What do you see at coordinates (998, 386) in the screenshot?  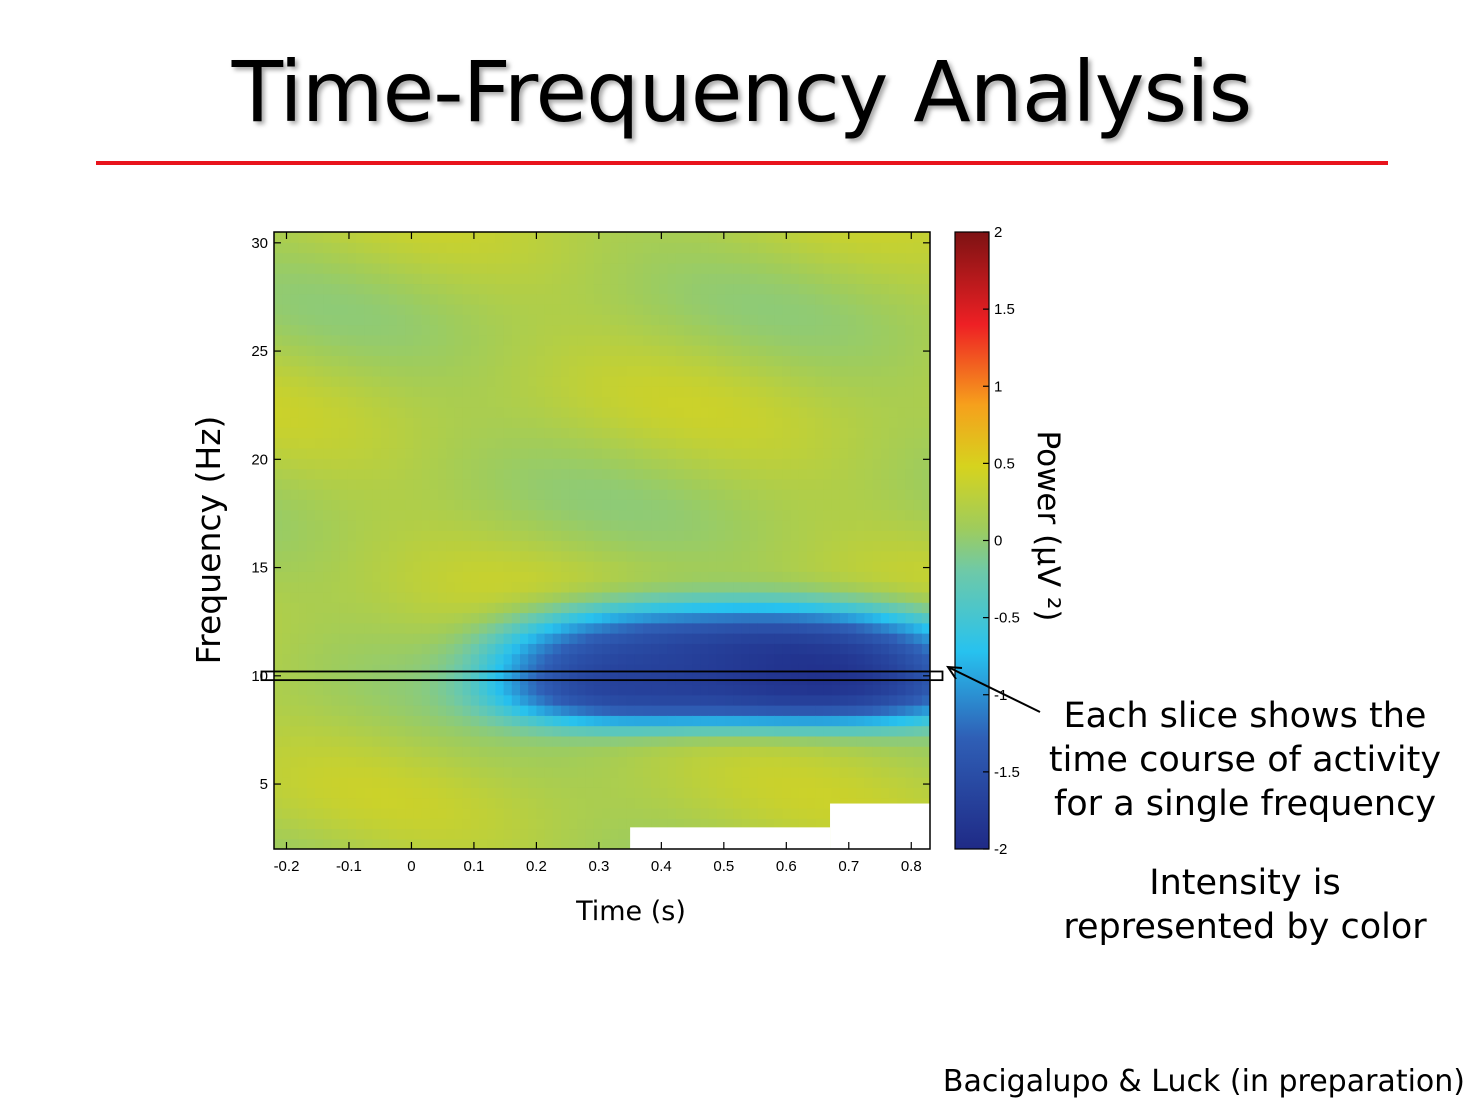 I see `colorbar-tick-label: 1` at bounding box center [998, 386].